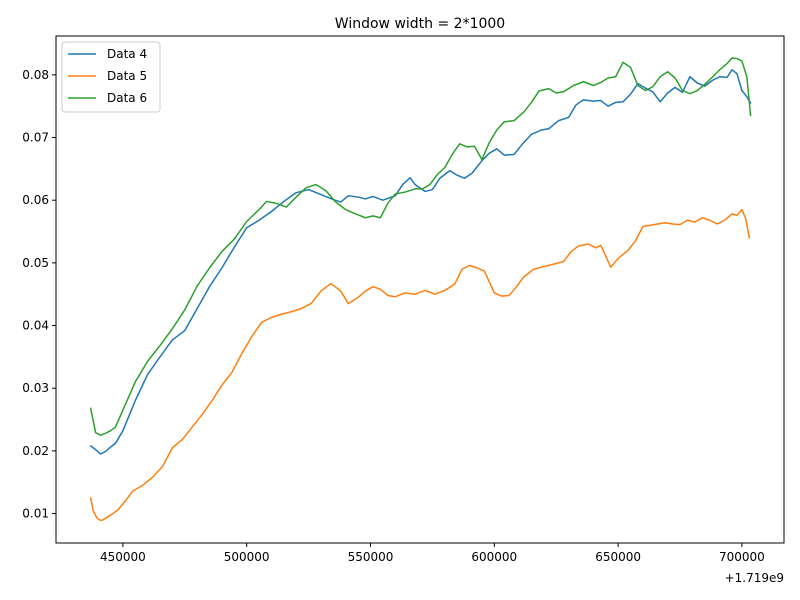 The image size is (800, 600). Describe the element at coordinates (420, 24) in the screenshot. I see `chart-title: Window width = 2*1000` at that location.